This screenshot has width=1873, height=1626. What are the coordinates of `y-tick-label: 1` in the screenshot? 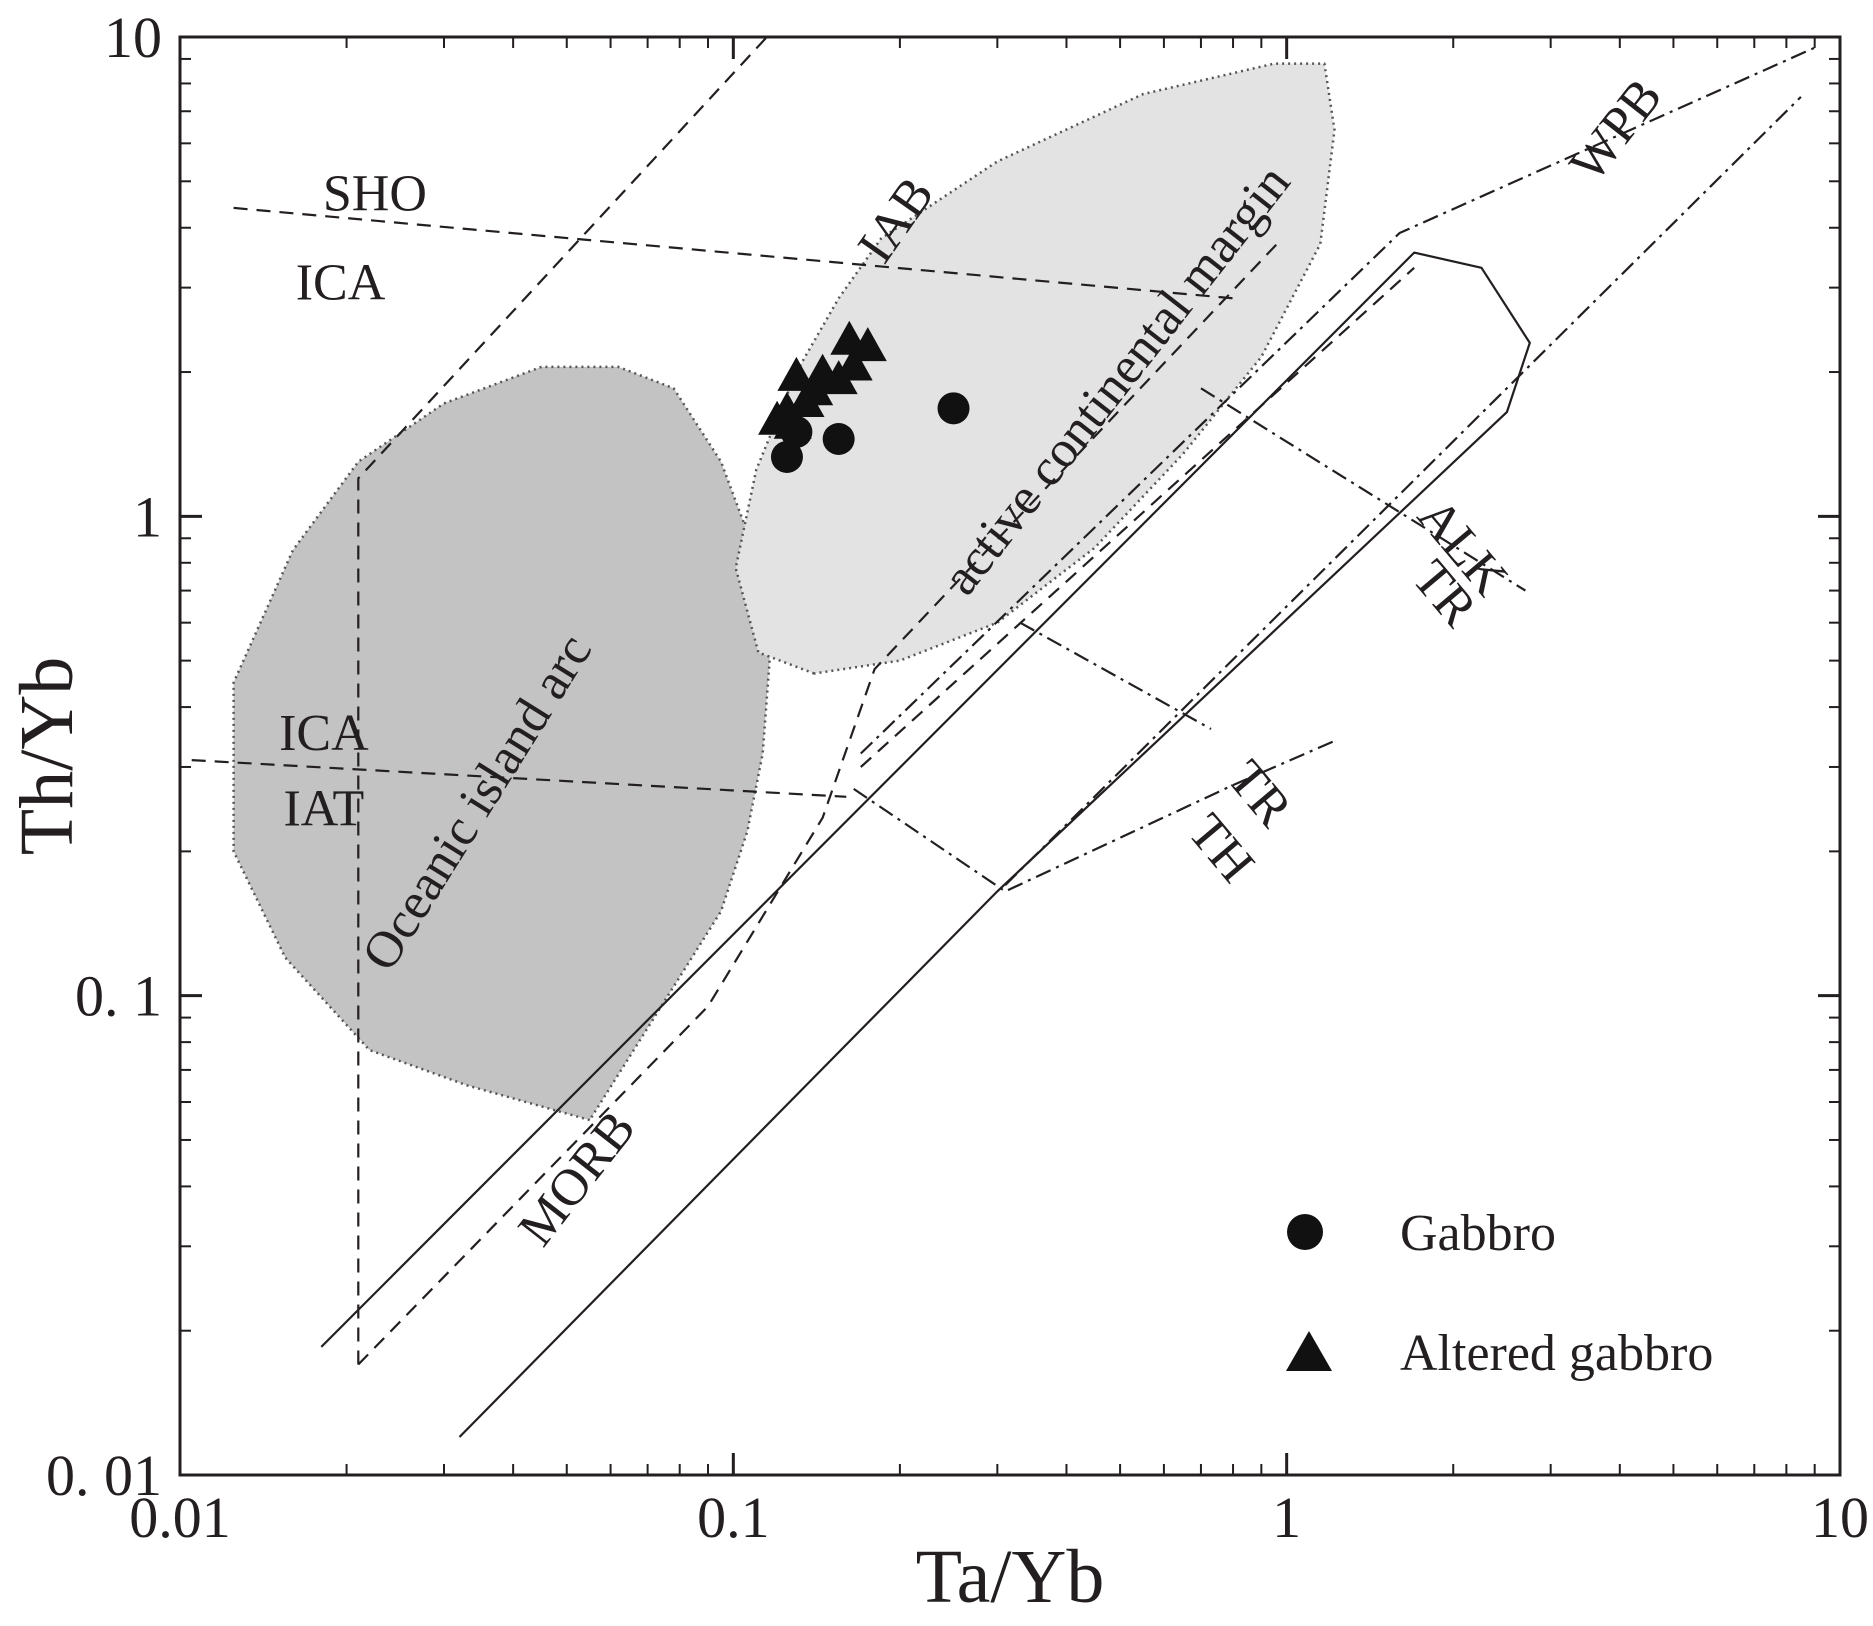 It's located at (147, 516).